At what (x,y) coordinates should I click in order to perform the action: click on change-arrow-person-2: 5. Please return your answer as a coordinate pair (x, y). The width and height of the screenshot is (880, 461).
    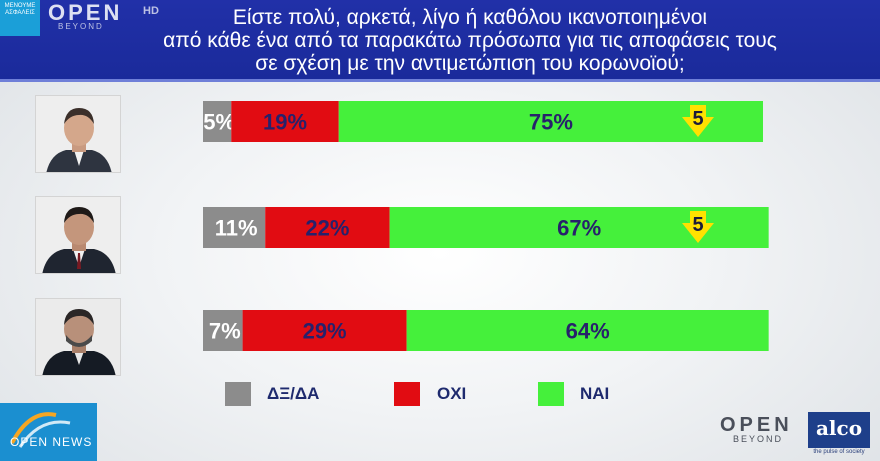
    Looking at the image, I should click on (698, 227).